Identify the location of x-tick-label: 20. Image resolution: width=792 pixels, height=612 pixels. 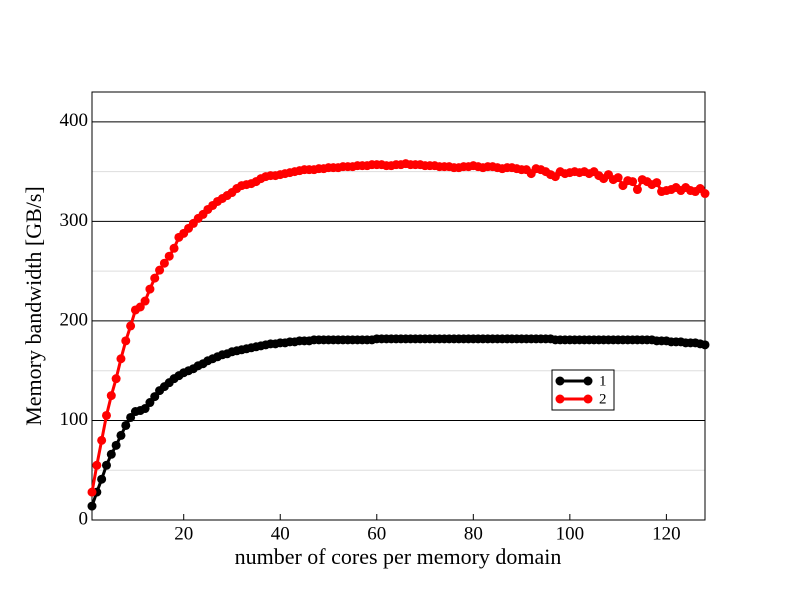
(183, 533).